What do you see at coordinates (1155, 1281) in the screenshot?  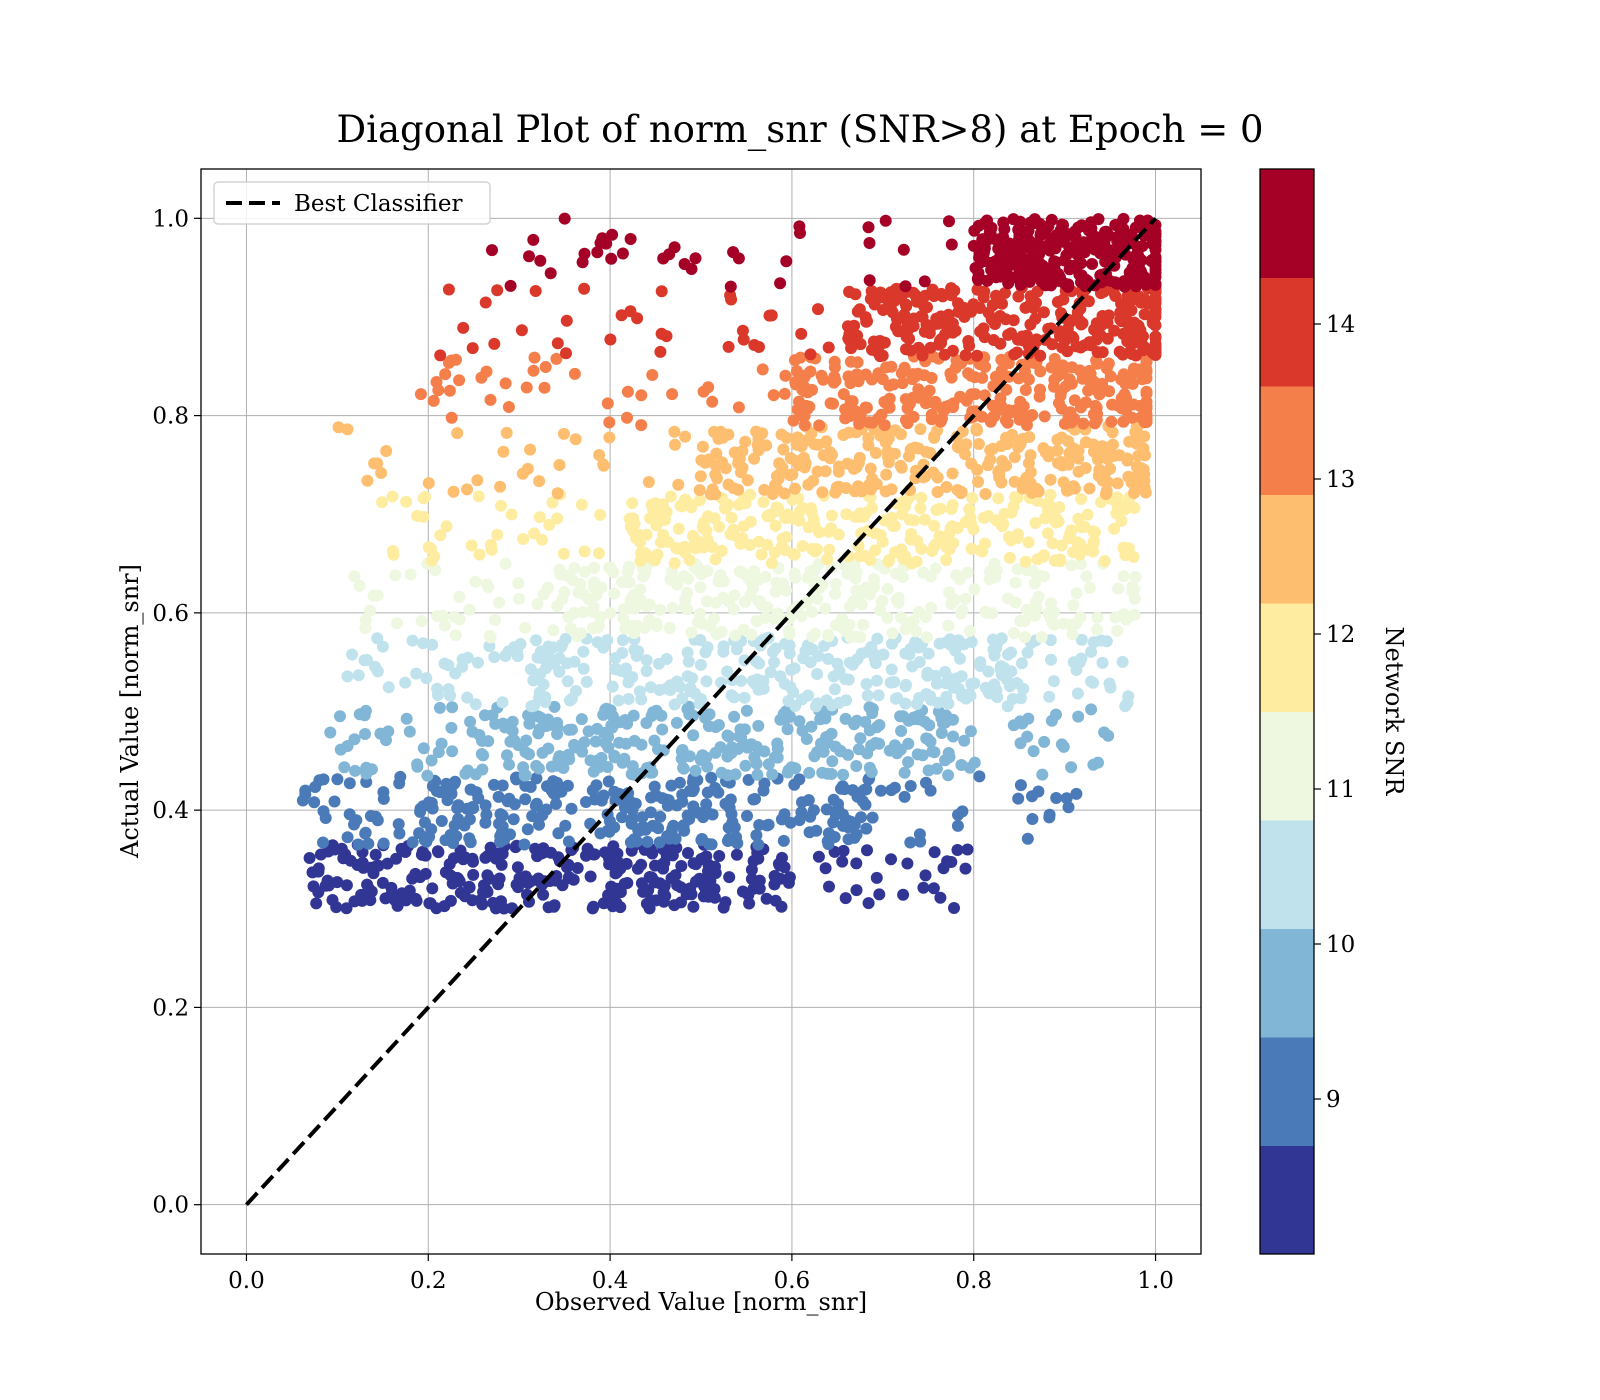 I see `x-tick-label: 1.0` at bounding box center [1155, 1281].